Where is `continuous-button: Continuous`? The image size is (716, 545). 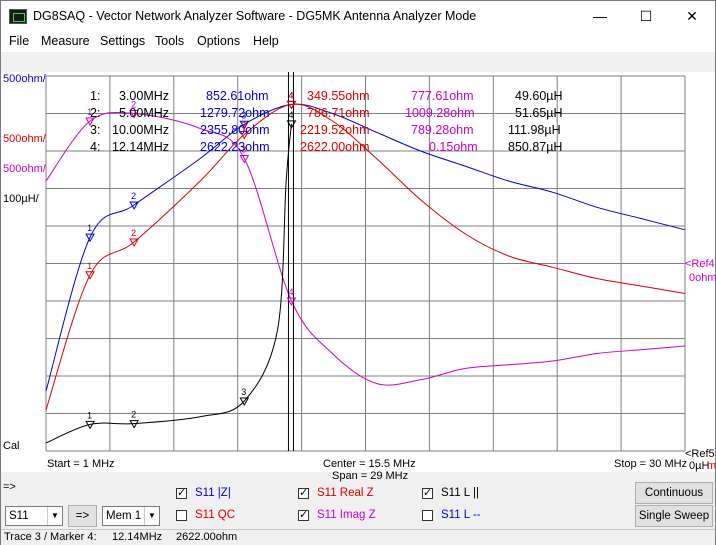 continuous-button: Continuous is located at coordinates (674, 493).